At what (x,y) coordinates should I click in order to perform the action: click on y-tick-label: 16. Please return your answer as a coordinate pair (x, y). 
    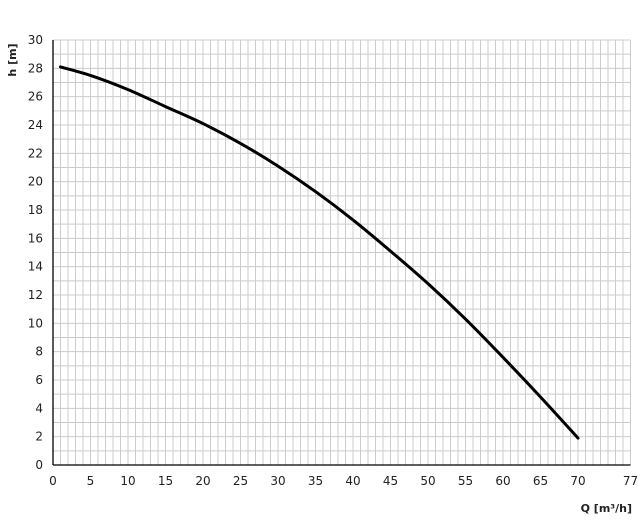
    Looking at the image, I should click on (35, 238).